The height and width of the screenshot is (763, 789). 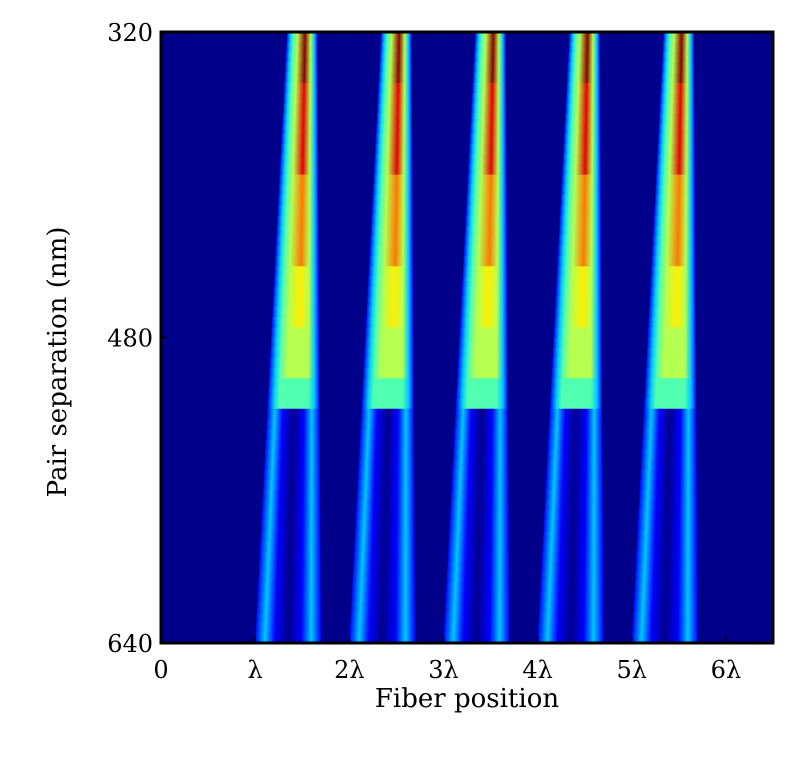 I want to click on y-tick-label: 640, so click(x=130, y=644).